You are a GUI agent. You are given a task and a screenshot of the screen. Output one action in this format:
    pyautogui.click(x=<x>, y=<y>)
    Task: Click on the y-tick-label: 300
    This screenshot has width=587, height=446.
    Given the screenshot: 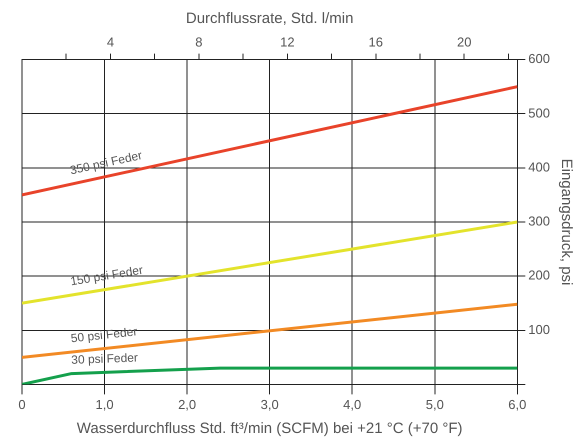 What is the action you would take?
    pyautogui.click(x=539, y=221)
    